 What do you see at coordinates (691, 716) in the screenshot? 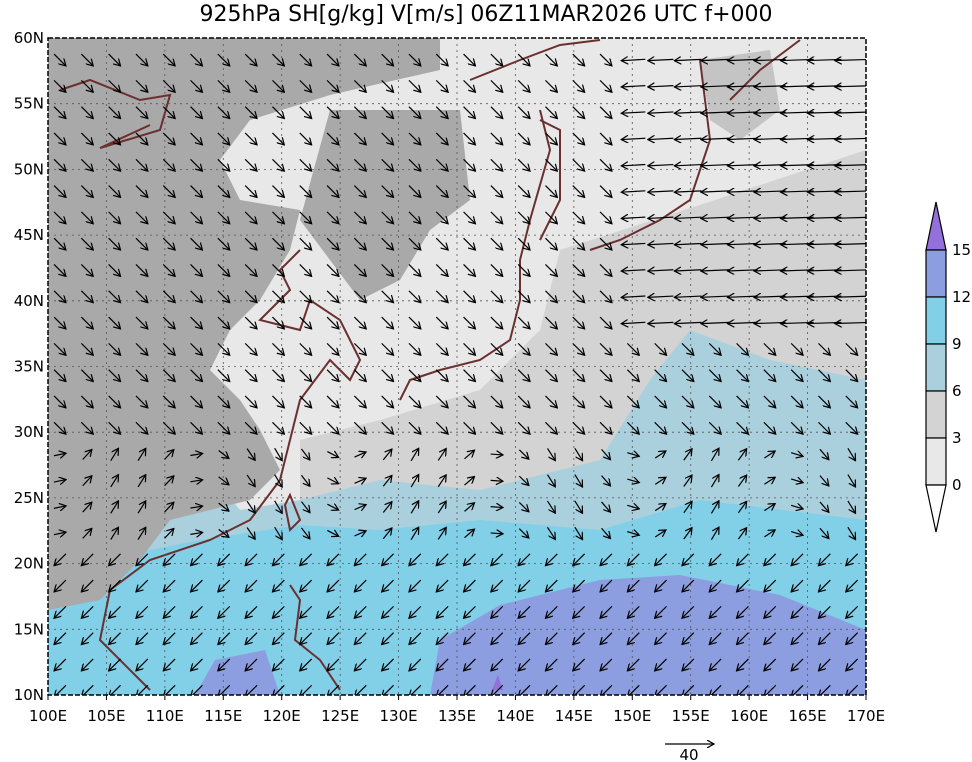
I see `lon-tick-label: 155E` at bounding box center [691, 716].